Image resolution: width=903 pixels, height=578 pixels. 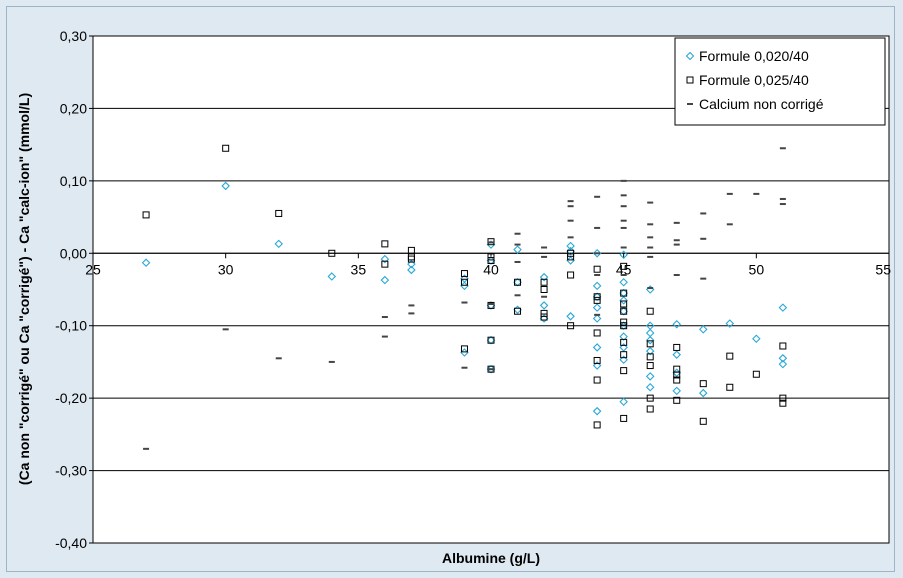 What do you see at coordinates (226, 269) in the screenshot?
I see `x-tick-label: 30` at bounding box center [226, 269].